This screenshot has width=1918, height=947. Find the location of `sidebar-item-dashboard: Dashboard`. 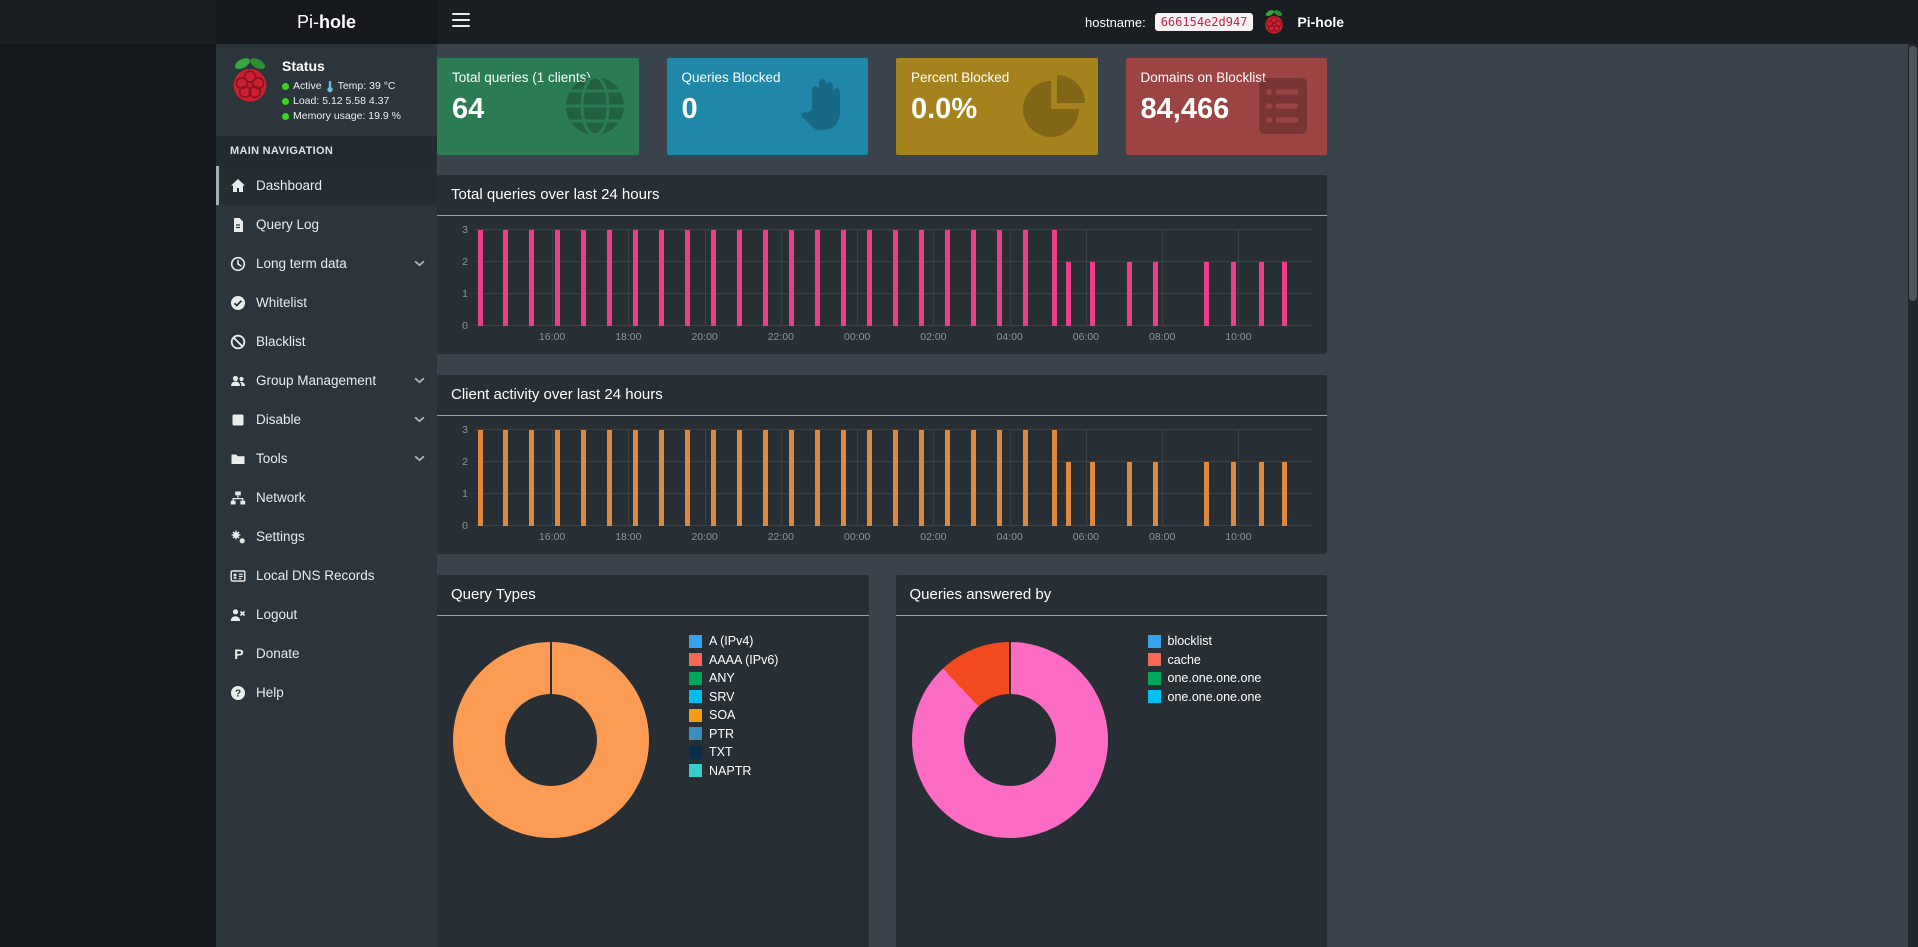

sidebar-item-dashboard: Dashboard is located at coordinates (326, 185).